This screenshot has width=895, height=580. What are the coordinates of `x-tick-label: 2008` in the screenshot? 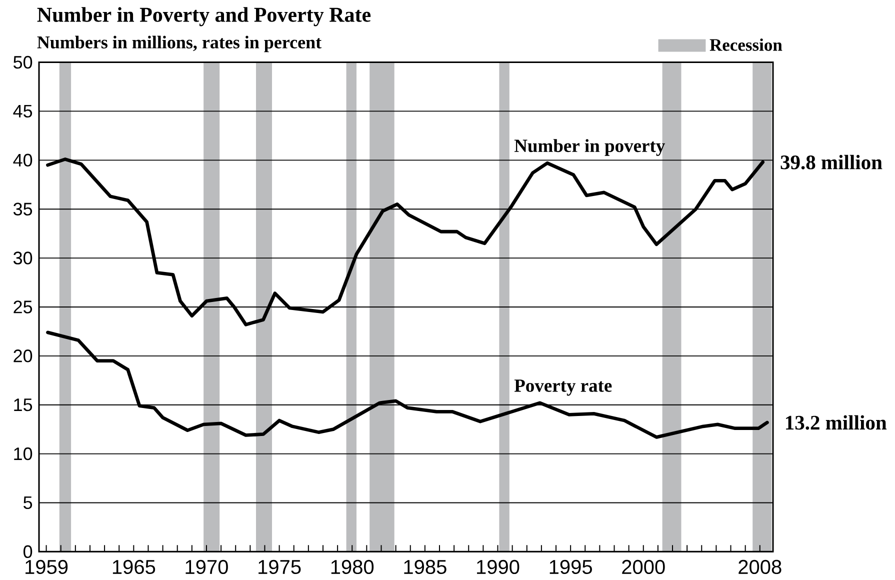 It's located at (760, 567).